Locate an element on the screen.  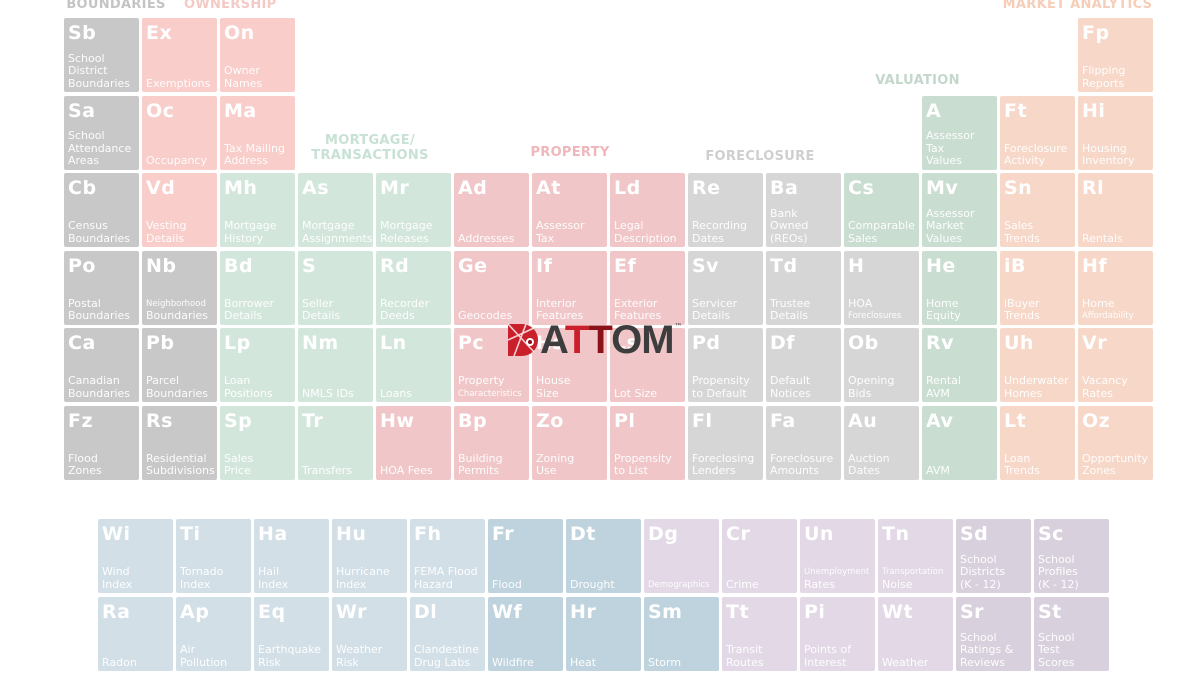
element-tile-mv: Mv Assessor Market Values is located at coordinates (959, 210).